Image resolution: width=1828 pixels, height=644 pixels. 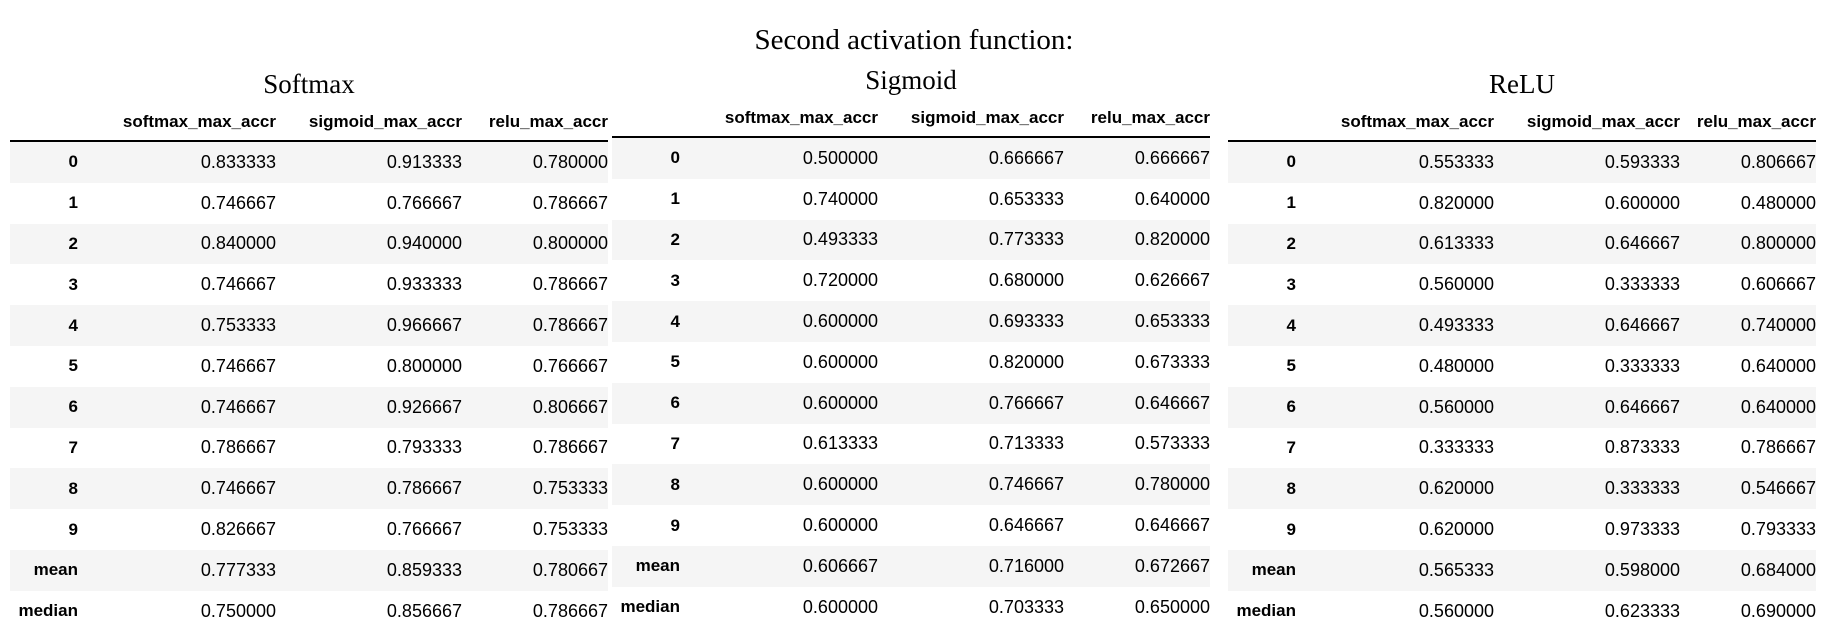 I want to click on table-cell: 0.613333, so click(x=840, y=443).